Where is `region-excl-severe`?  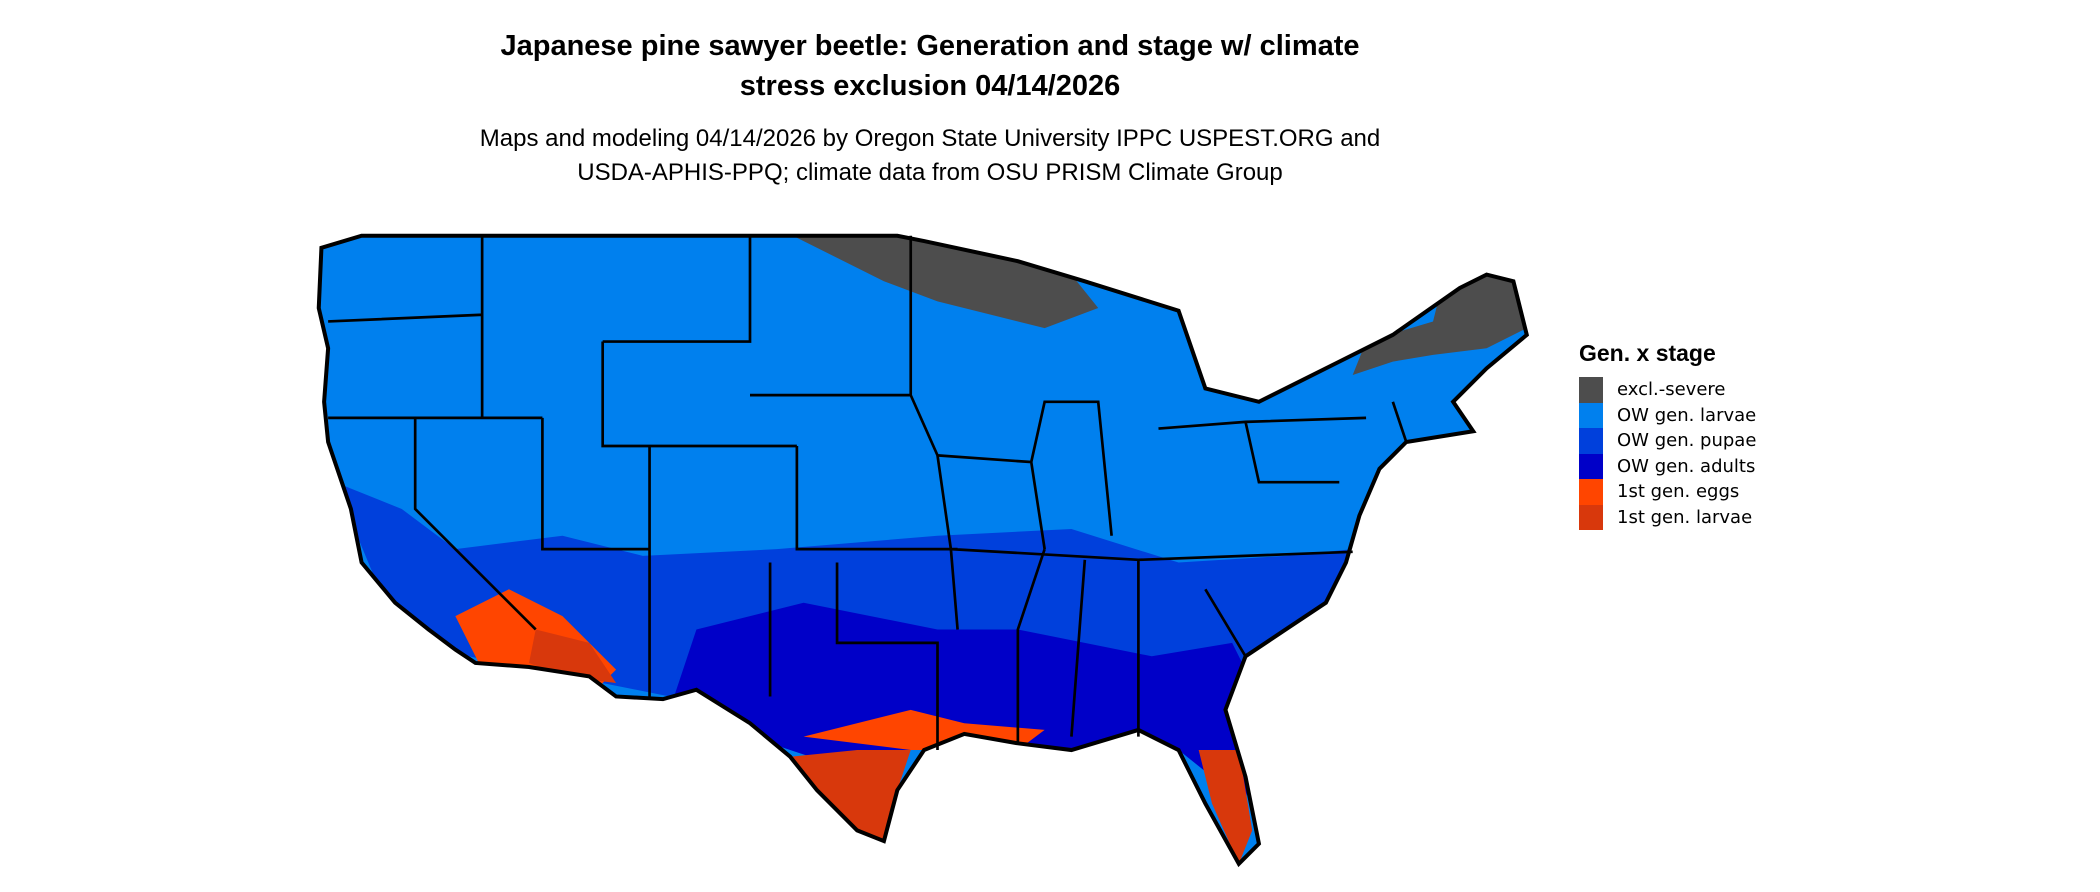 region-excl-severe is located at coordinates (1151, 305).